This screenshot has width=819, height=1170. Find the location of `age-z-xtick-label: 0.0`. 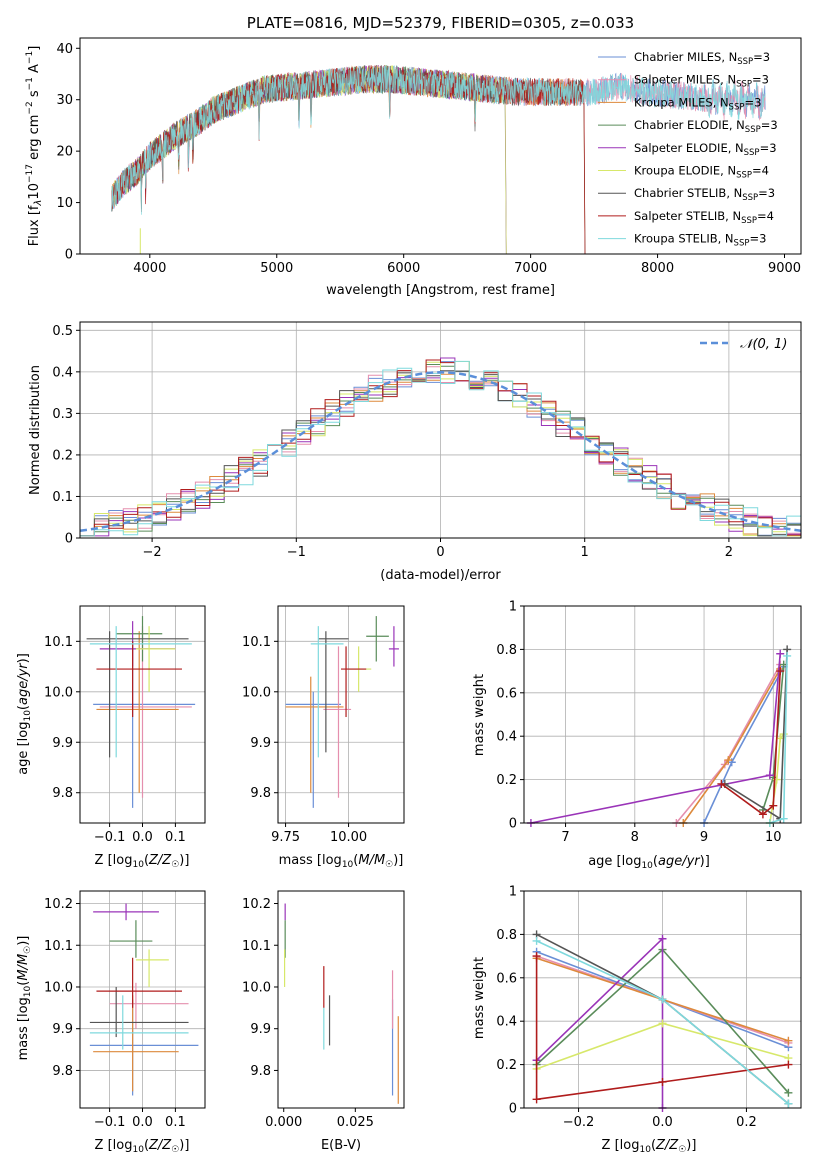

age-z-xtick-label: 0.0 is located at coordinates (142, 837).